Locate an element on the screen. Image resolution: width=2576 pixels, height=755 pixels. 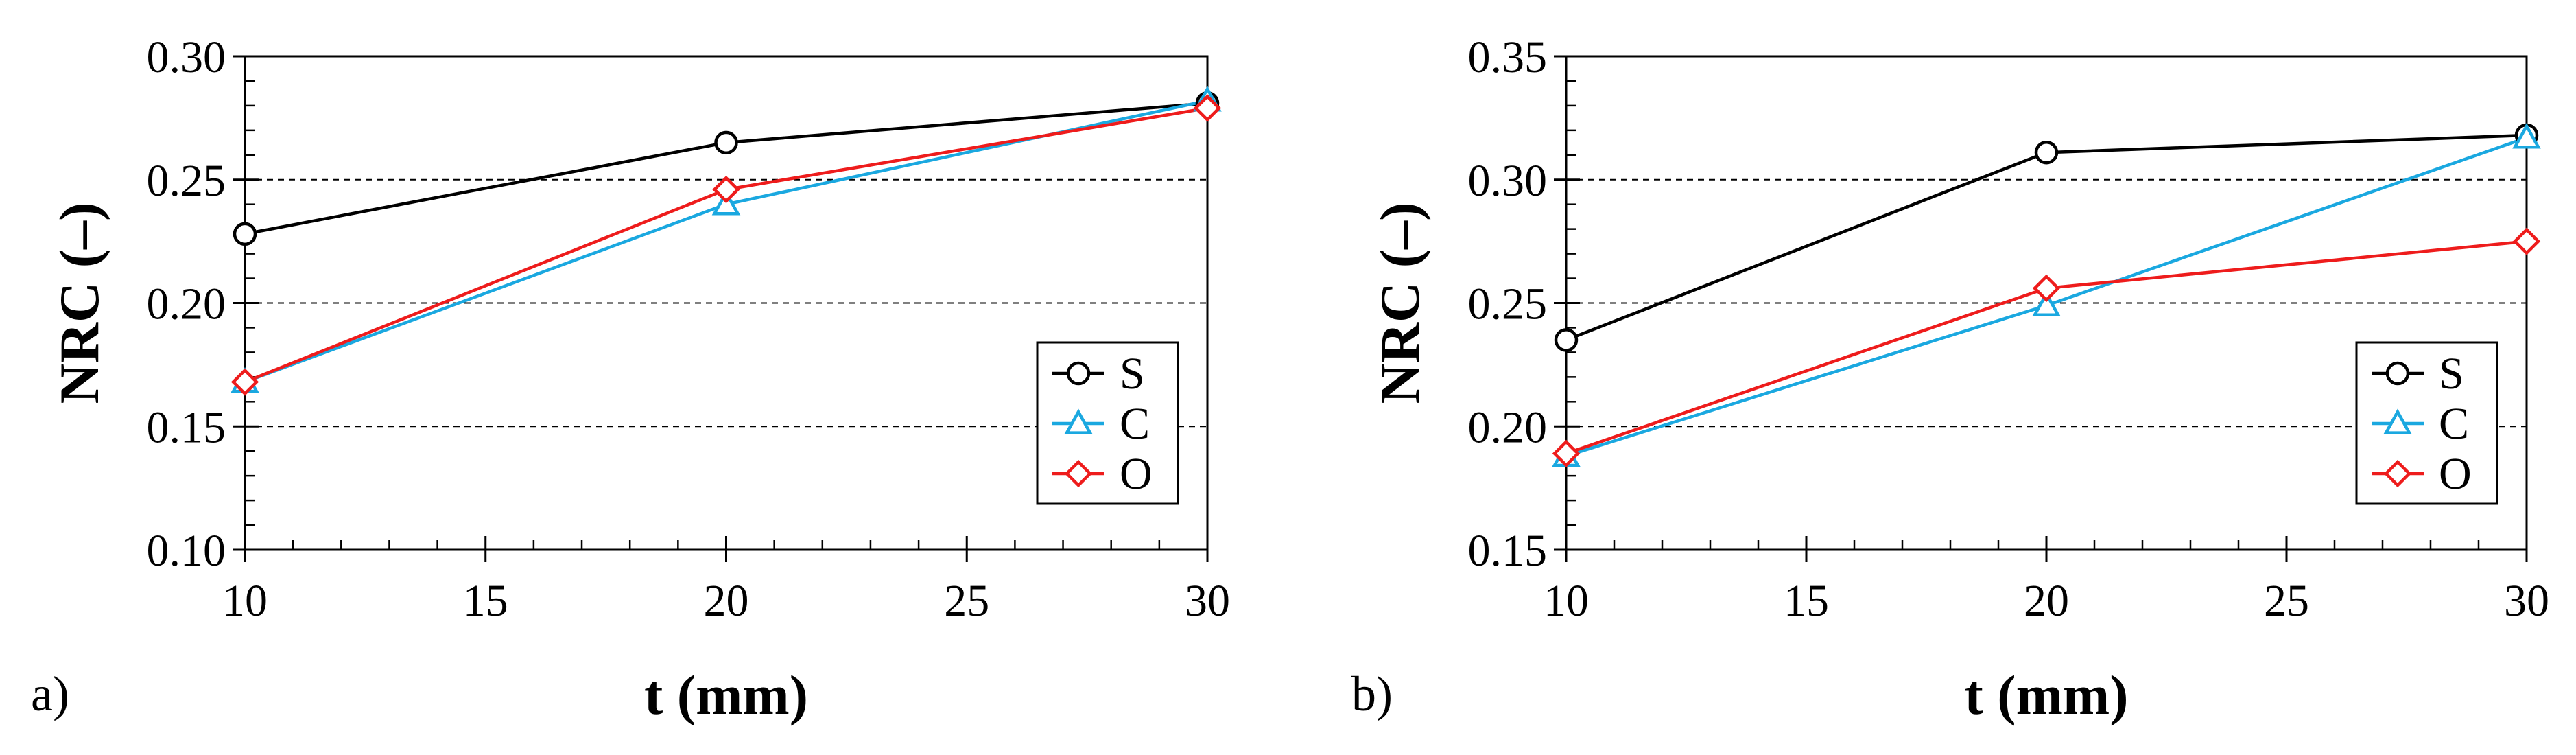
panel-label: a) is located at coordinates (50, 693).